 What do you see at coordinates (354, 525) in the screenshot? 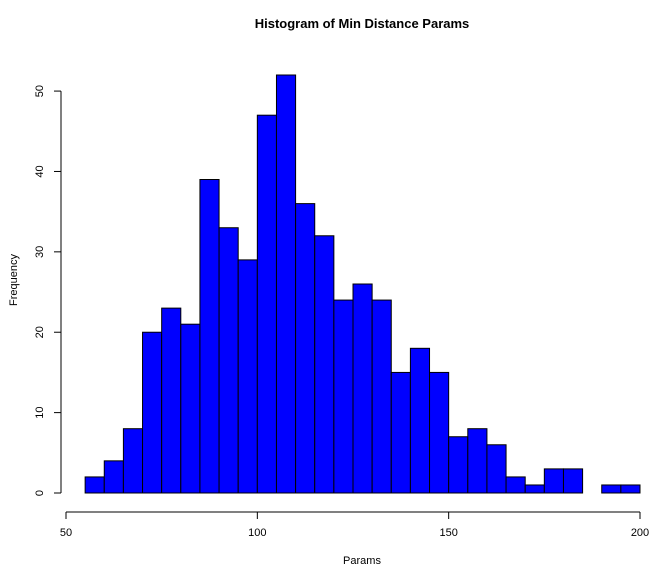
I see `x-axis: 50 100 150 200` at bounding box center [354, 525].